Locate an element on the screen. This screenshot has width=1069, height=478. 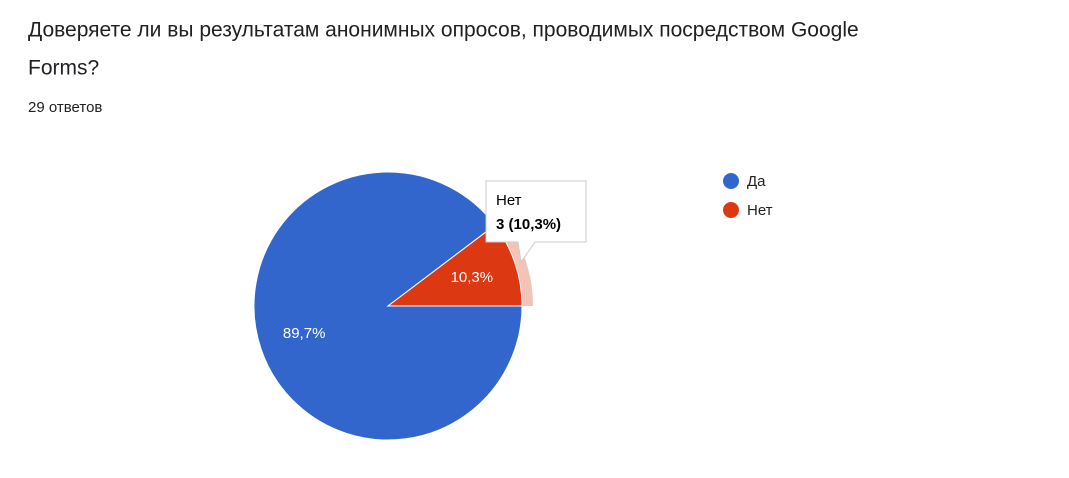
legend-label: Да is located at coordinates (756, 181).